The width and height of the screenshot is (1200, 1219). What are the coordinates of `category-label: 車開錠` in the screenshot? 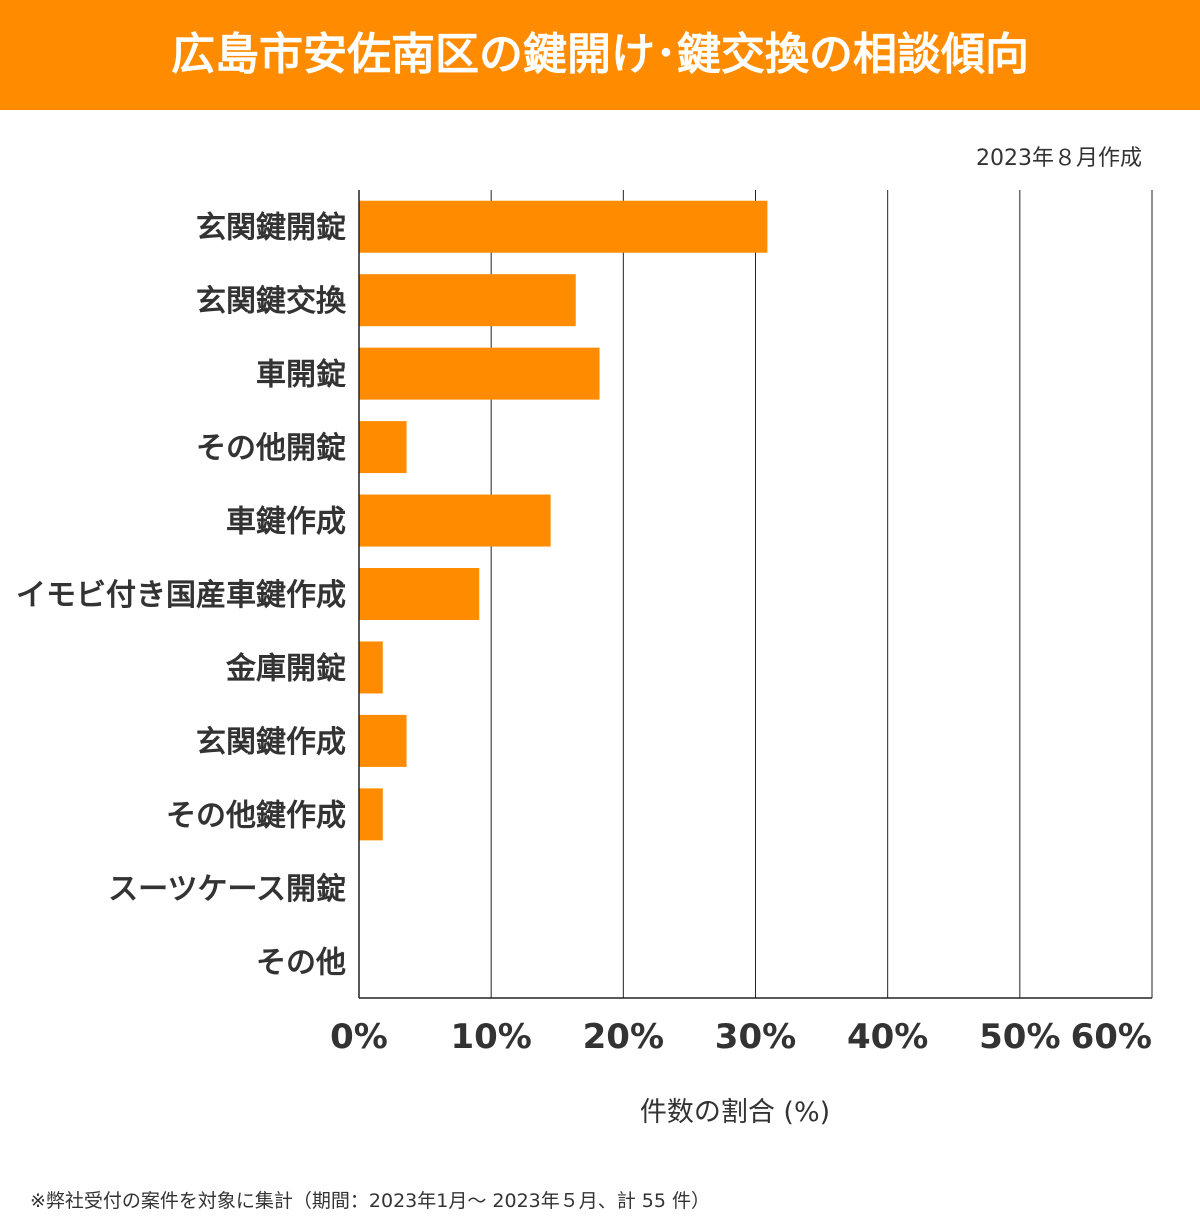 It's located at (301, 375).